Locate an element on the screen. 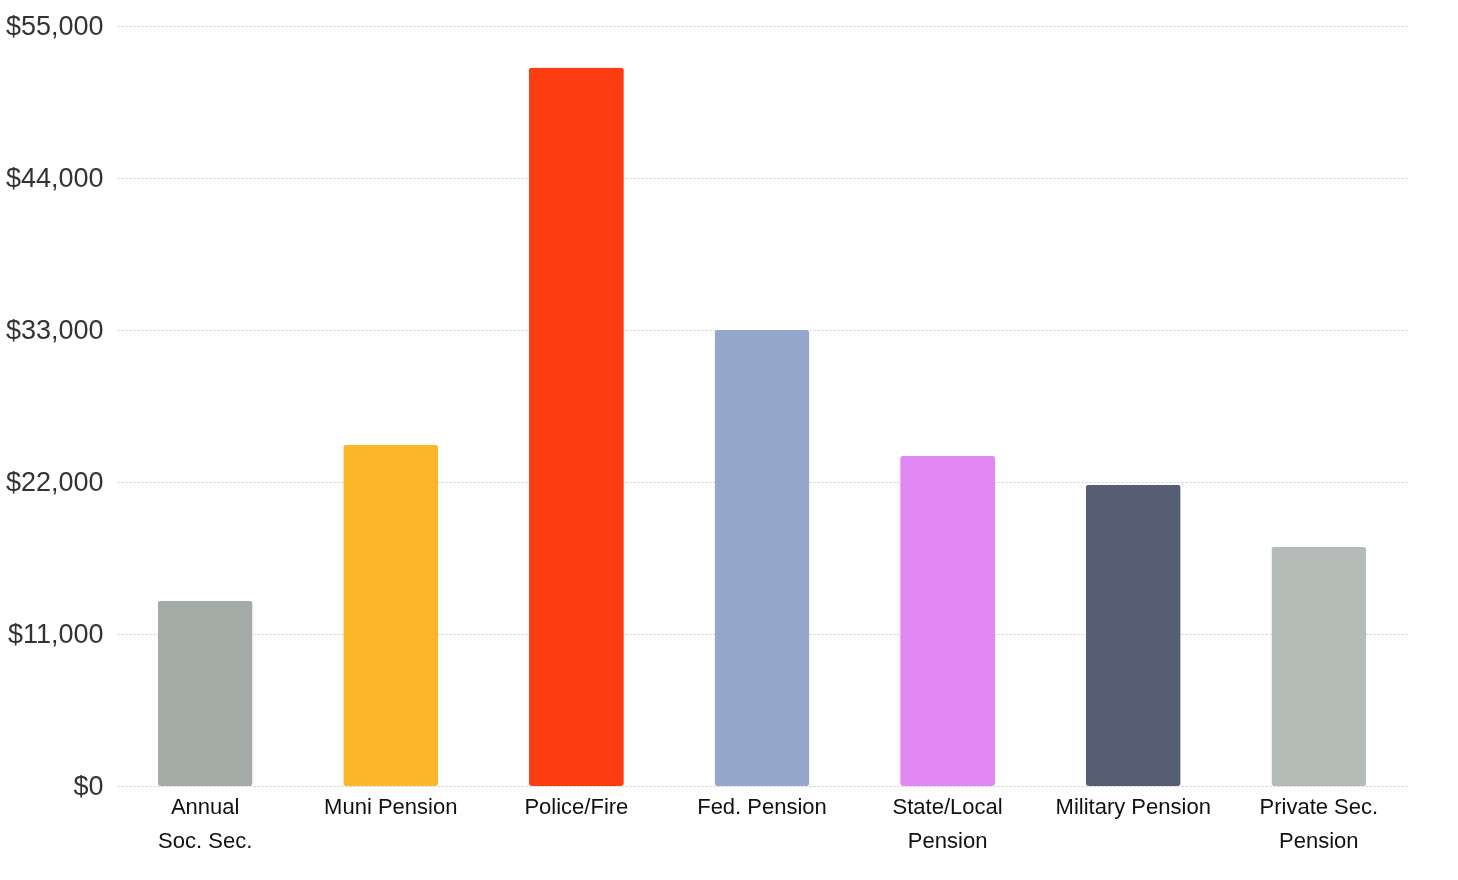 This screenshot has width=1458, height=880. y-tick-label: $0 is located at coordinates (88, 785).